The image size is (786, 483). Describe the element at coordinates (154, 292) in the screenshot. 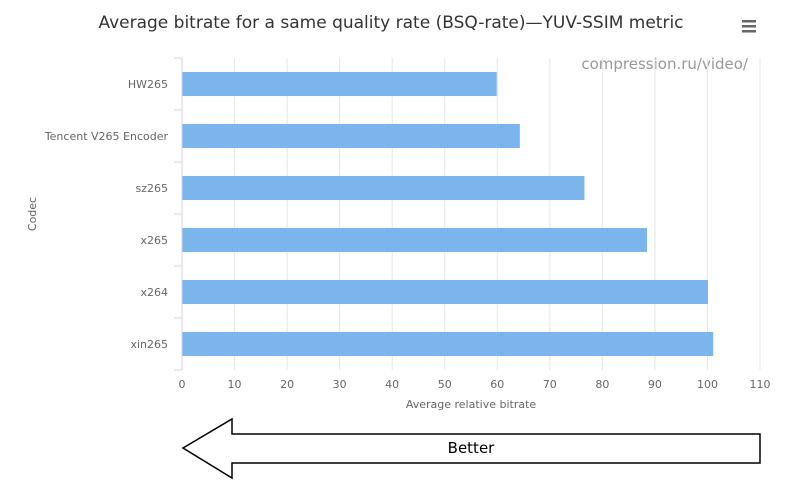

I see `y-tick-label: x264` at that location.